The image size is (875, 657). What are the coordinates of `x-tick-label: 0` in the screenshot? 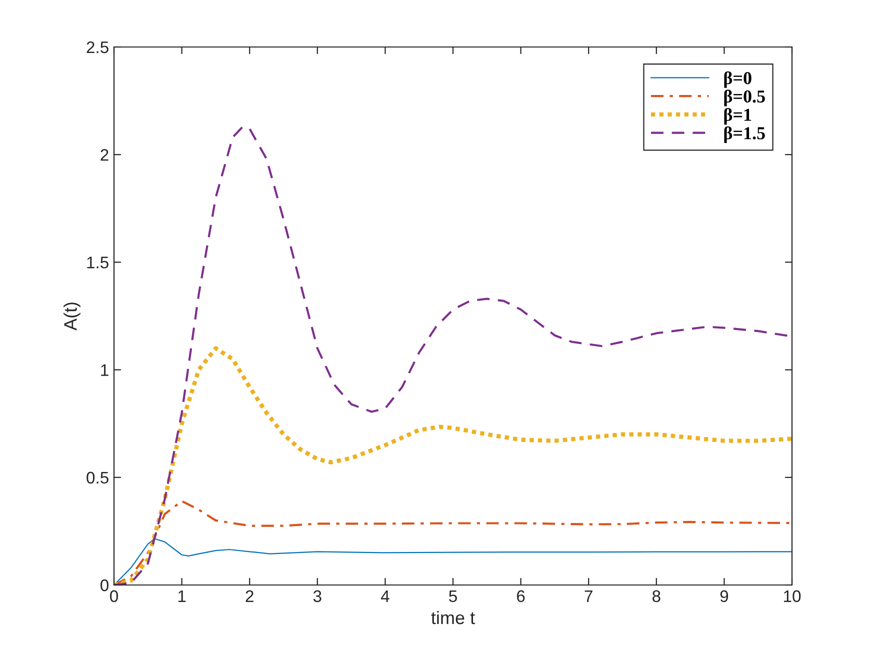 It's located at (114, 596).